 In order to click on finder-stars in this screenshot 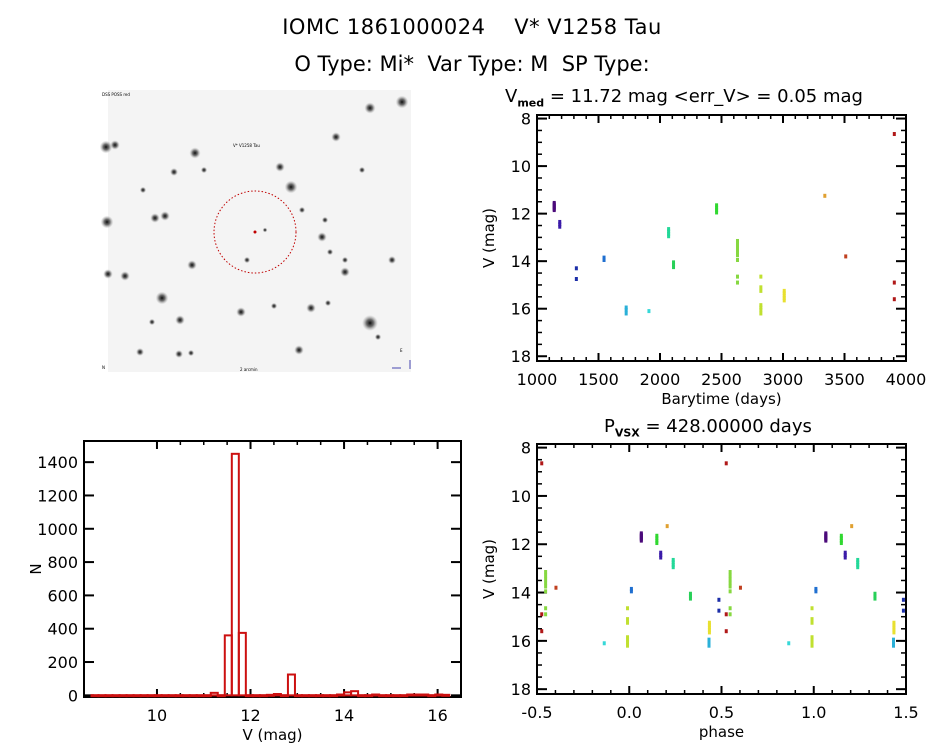, I will do `click(254, 226)`.